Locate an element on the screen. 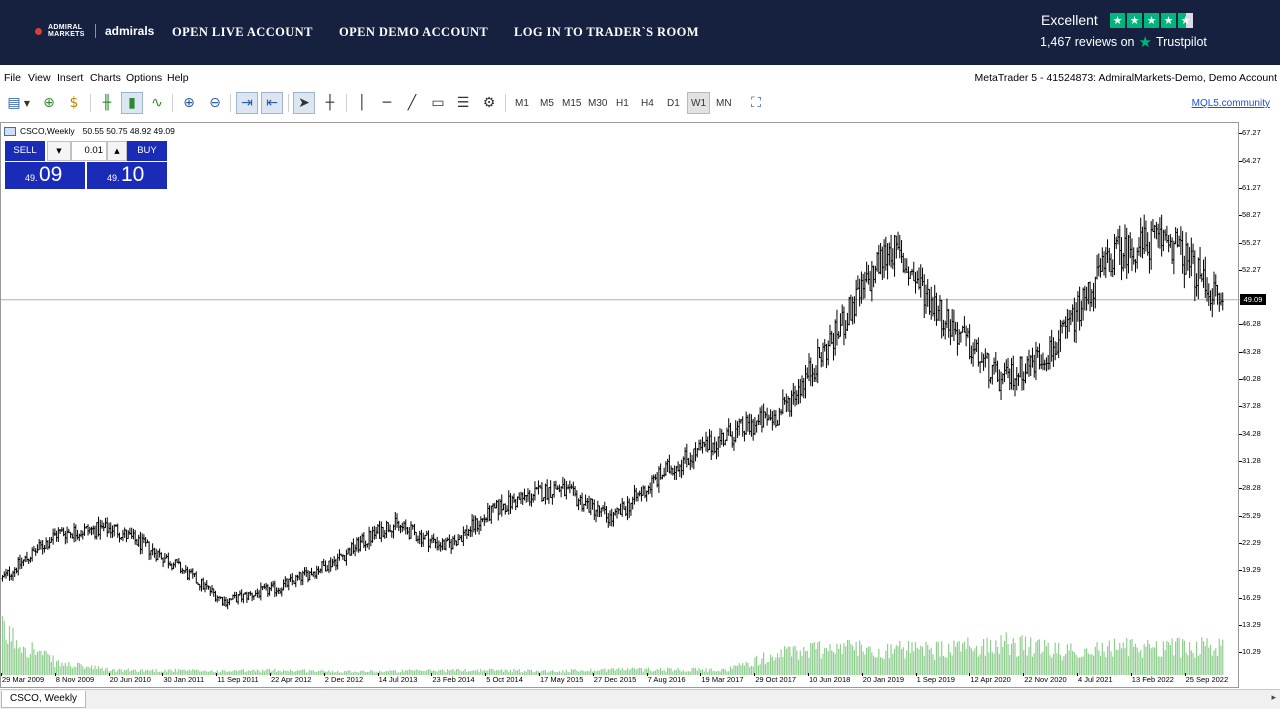  trendline-icon: ╱ is located at coordinates (412, 103).